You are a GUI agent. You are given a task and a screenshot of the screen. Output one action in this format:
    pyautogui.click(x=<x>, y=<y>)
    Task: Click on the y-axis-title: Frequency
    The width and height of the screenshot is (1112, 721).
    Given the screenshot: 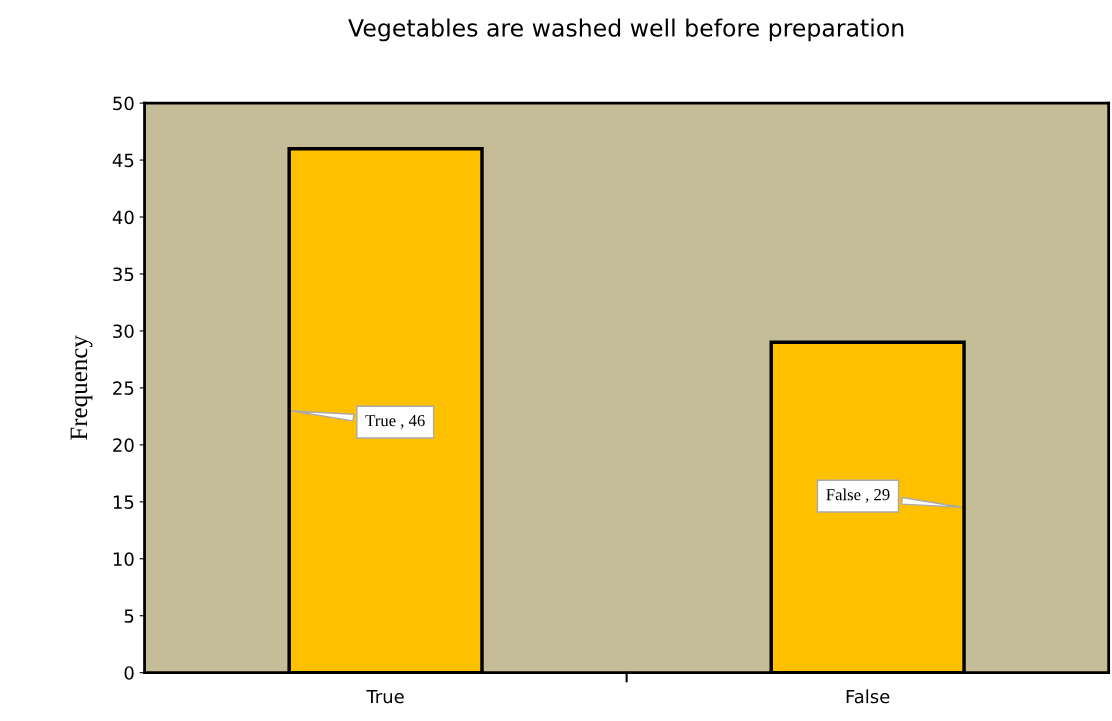 What is the action you would take?
    pyautogui.click(x=81, y=387)
    